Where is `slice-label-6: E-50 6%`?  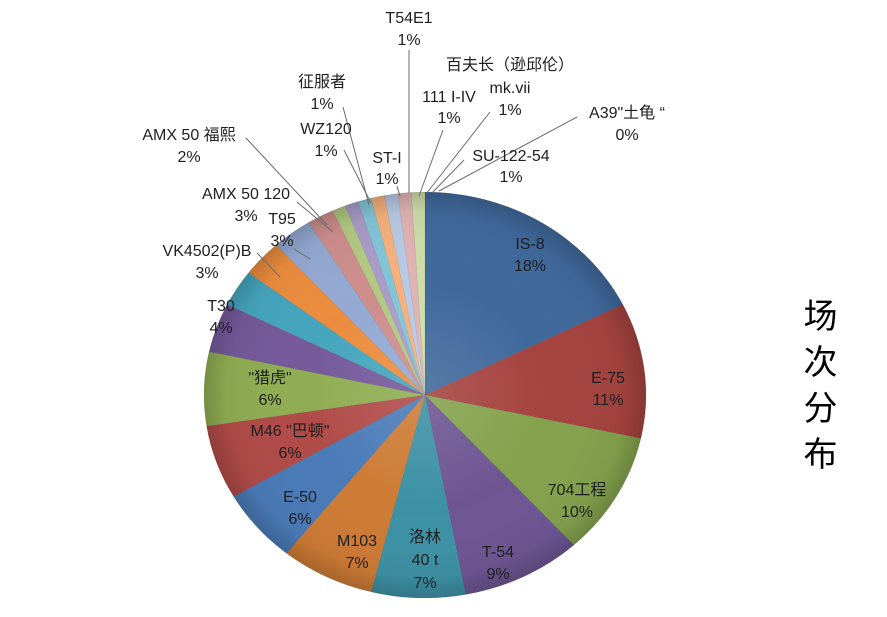 slice-label-6: E-50 6% is located at coordinates (300, 508).